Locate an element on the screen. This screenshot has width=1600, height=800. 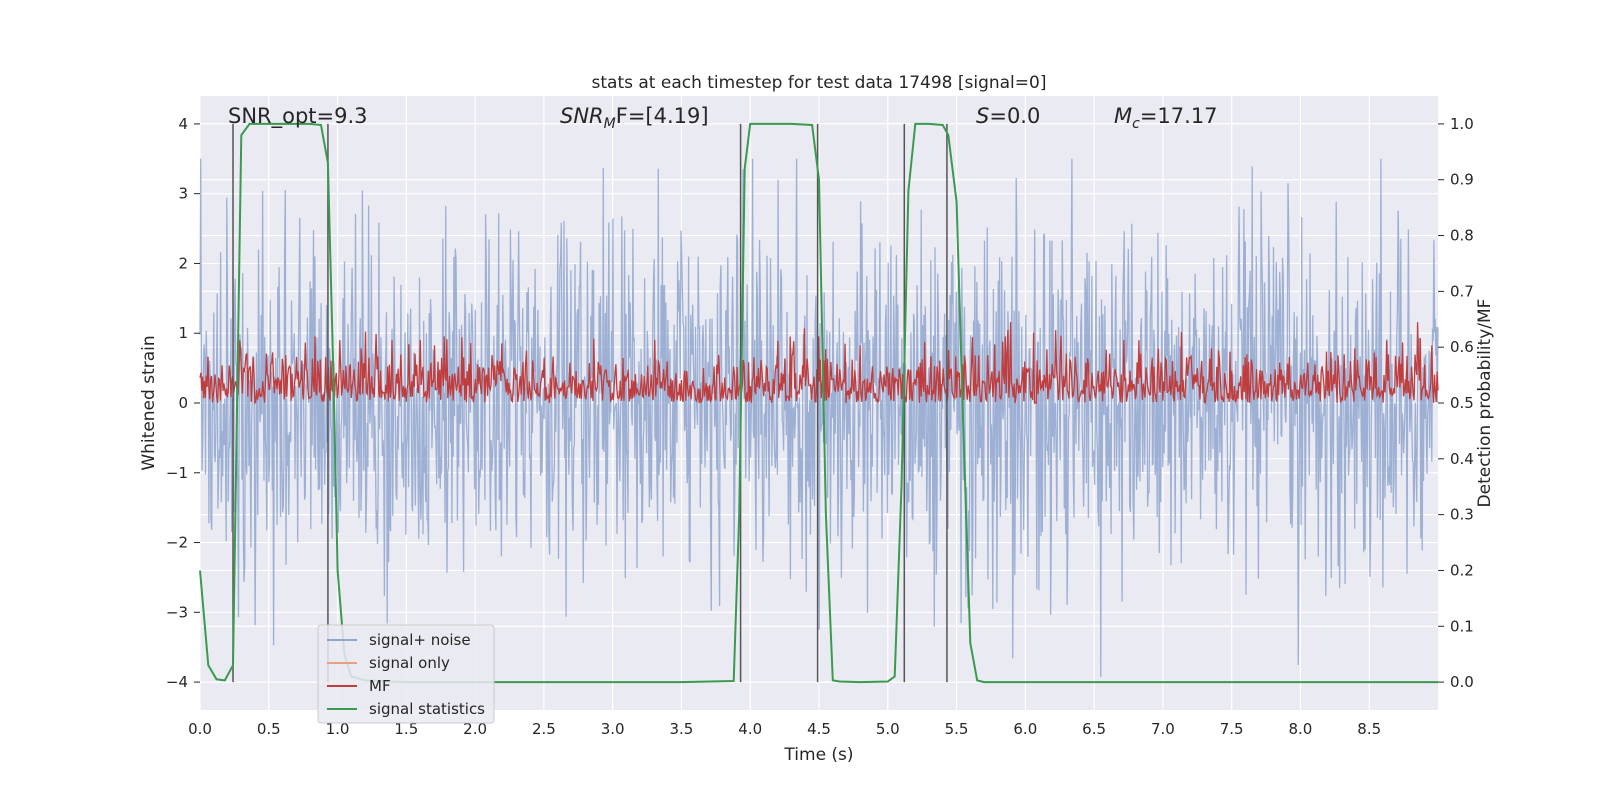
y-tick-label-5: −1 is located at coordinates (177, 473).